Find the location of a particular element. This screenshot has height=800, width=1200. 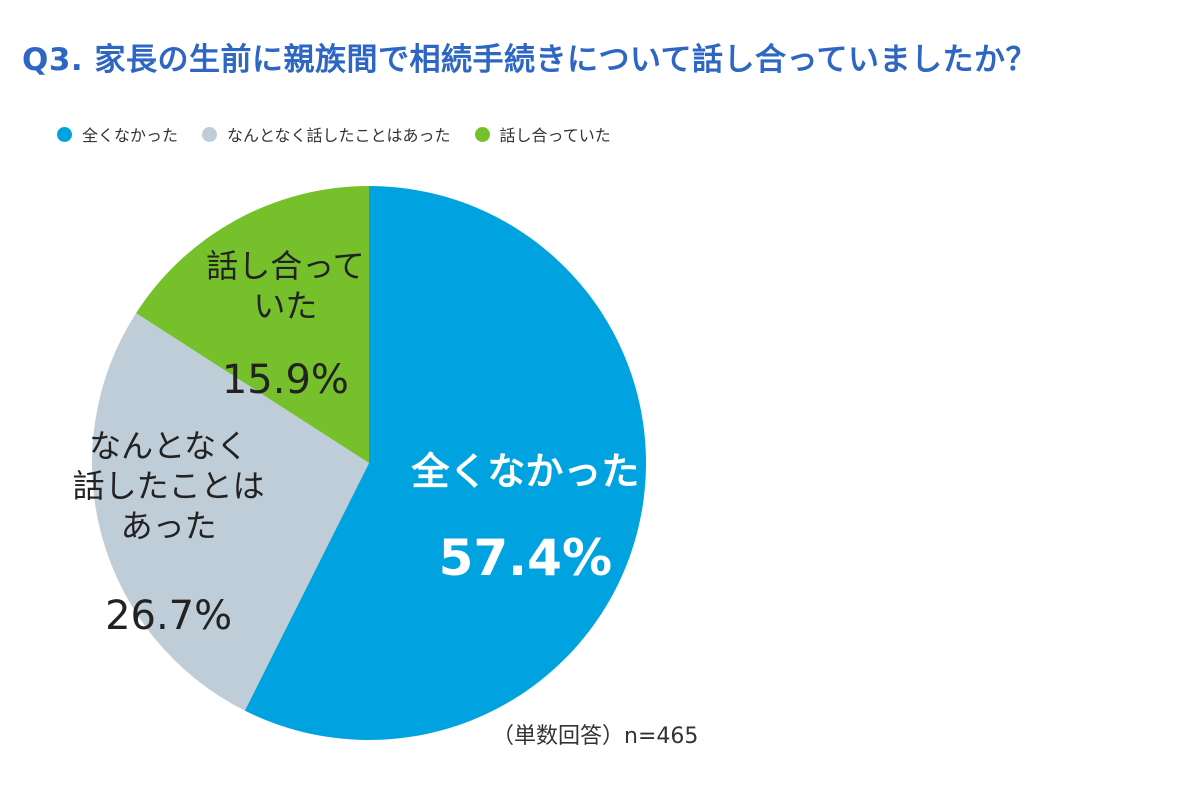

slice-label-none: 全くなかった 57.4% is located at coordinates (524, 517).